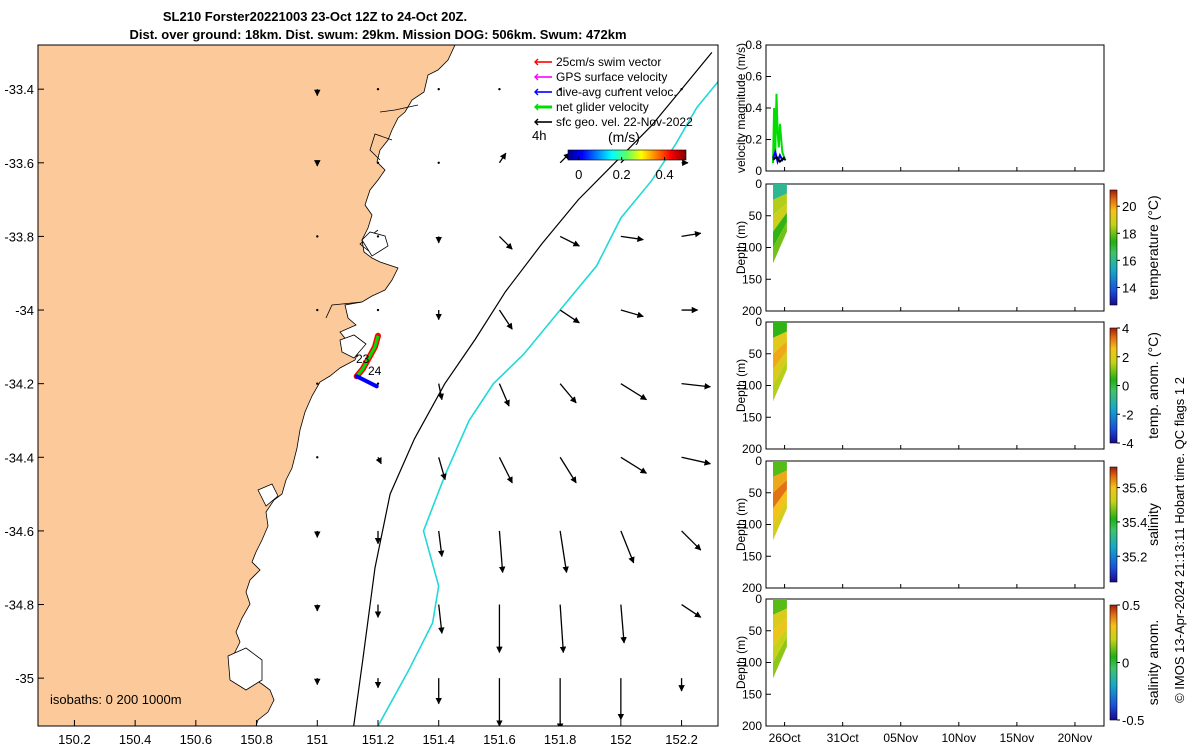  I want to click on legend-label: net glider velocity, so click(602, 107).